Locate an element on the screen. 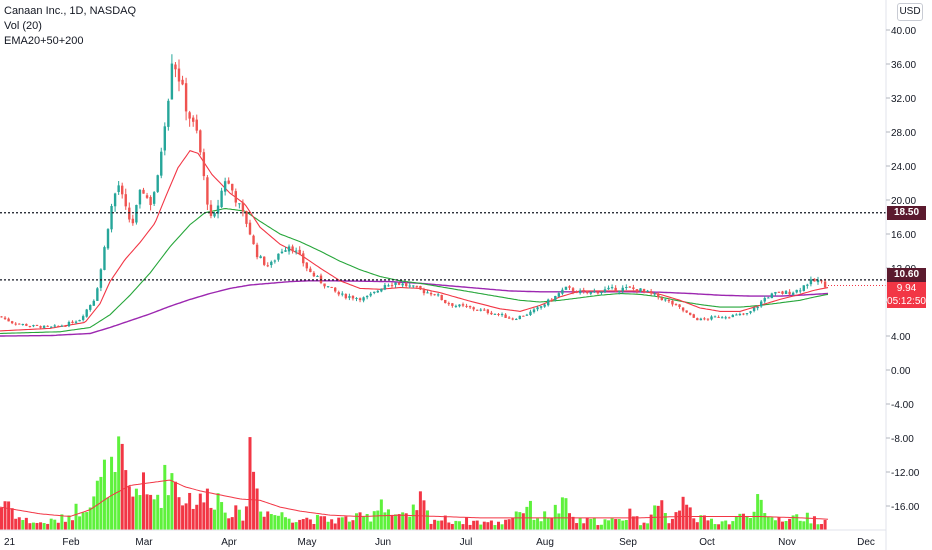 This screenshot has height=550, width=932. horizontal-levels is located at coordinates (443, 249).